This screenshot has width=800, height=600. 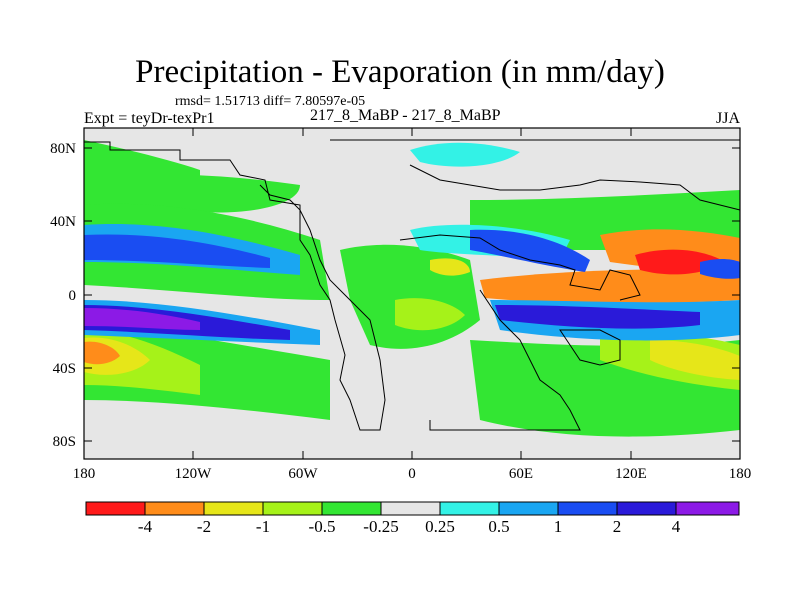 What do you see at coordinates (303, 474) in the screenshot?
I see `lon-label: 60W` at bounding box center [303, 474].